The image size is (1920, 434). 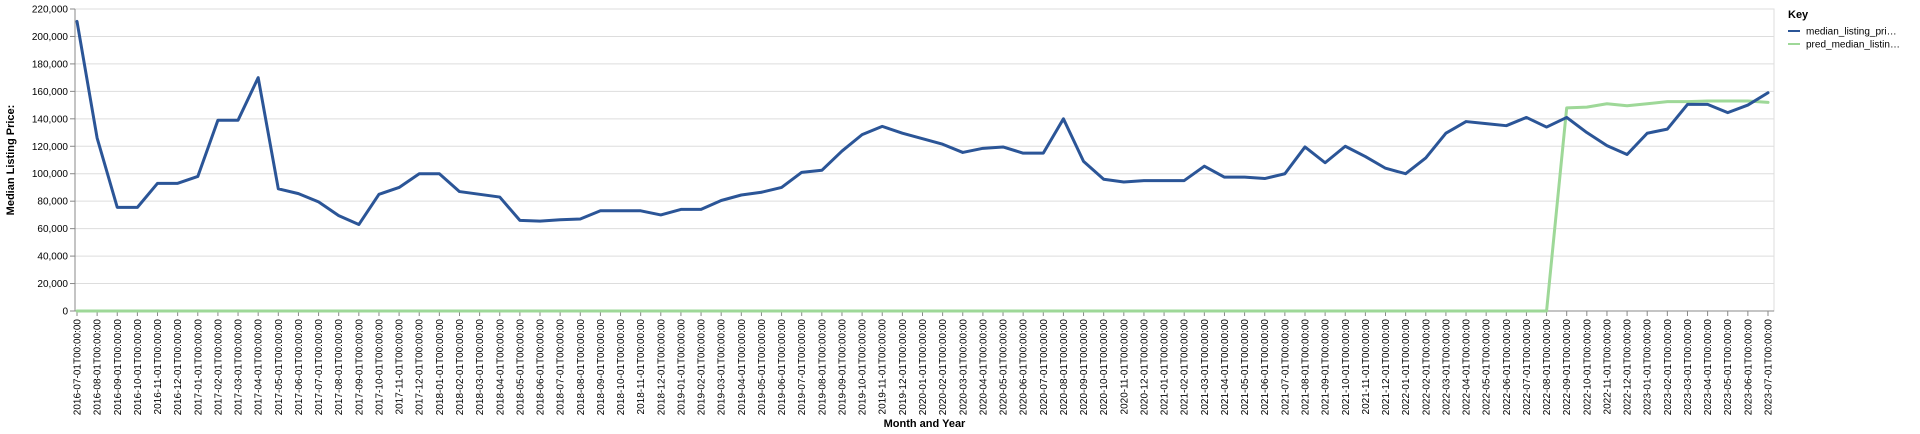 I want to click on x-tick-label: 2022-01-01T00:00:00, so click(x=1406, y=367).